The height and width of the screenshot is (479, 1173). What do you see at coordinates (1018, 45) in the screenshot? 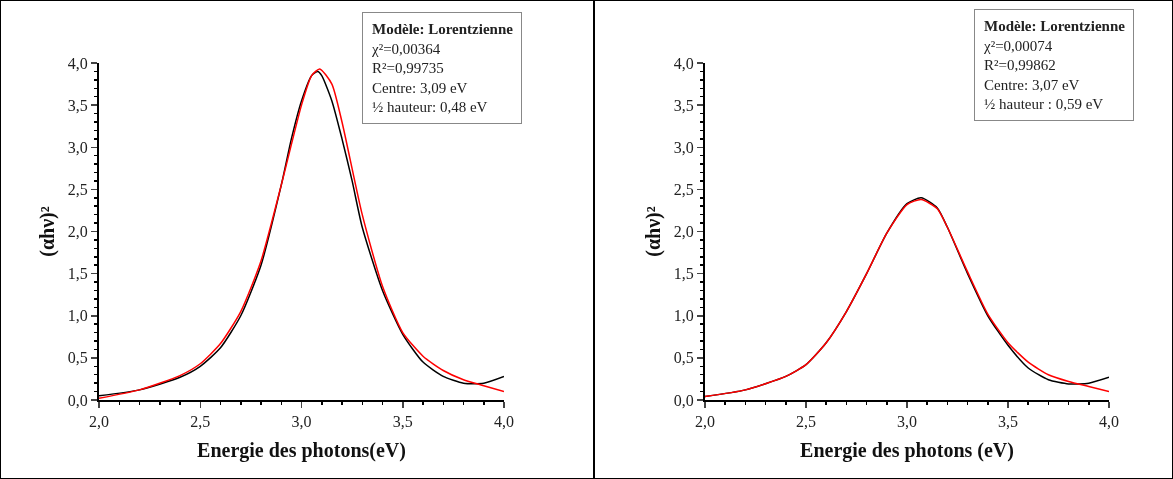
I see `text: χ²=0,00074` at bounding box center [1018, 45].